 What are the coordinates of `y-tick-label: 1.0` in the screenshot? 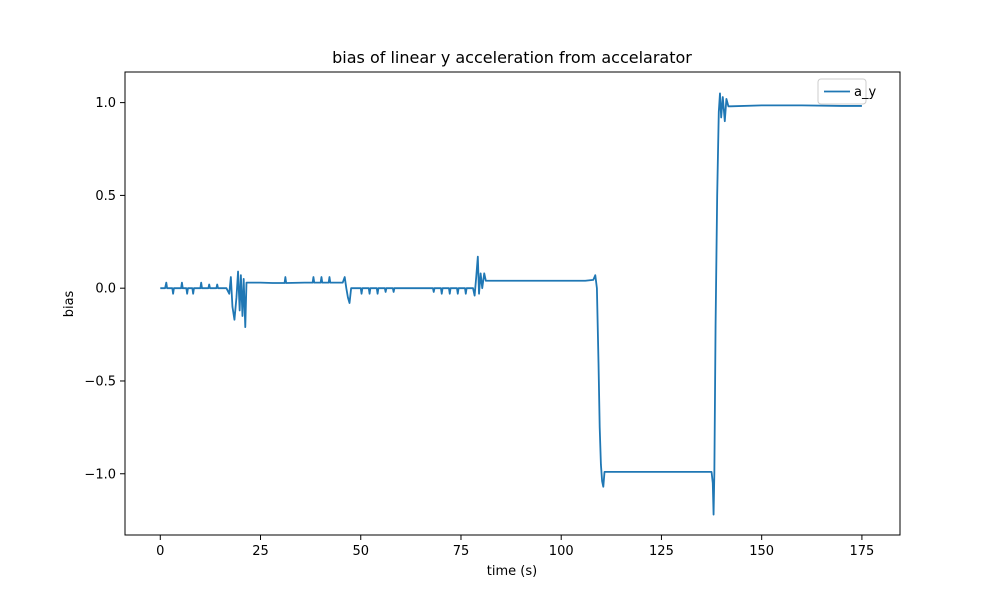 It's located at (105, 103).